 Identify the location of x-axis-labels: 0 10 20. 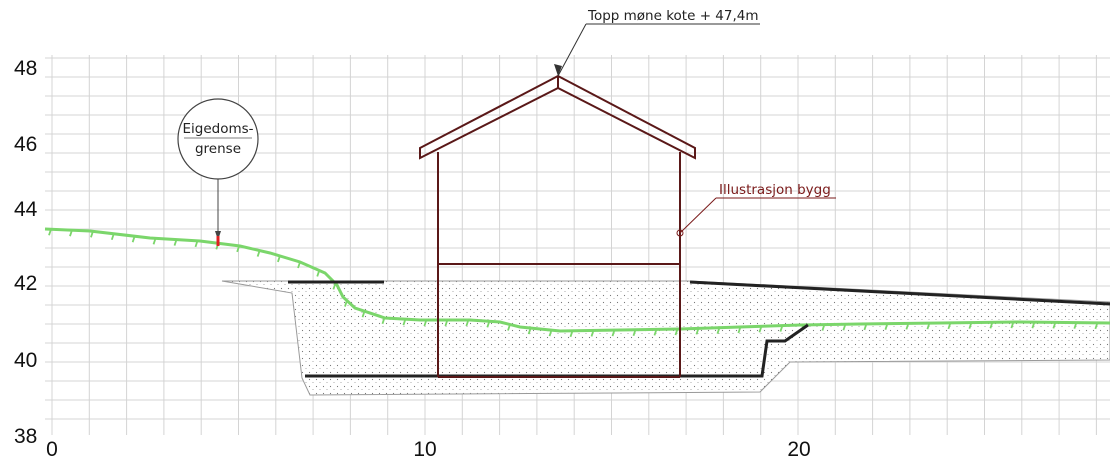
(428, 448).